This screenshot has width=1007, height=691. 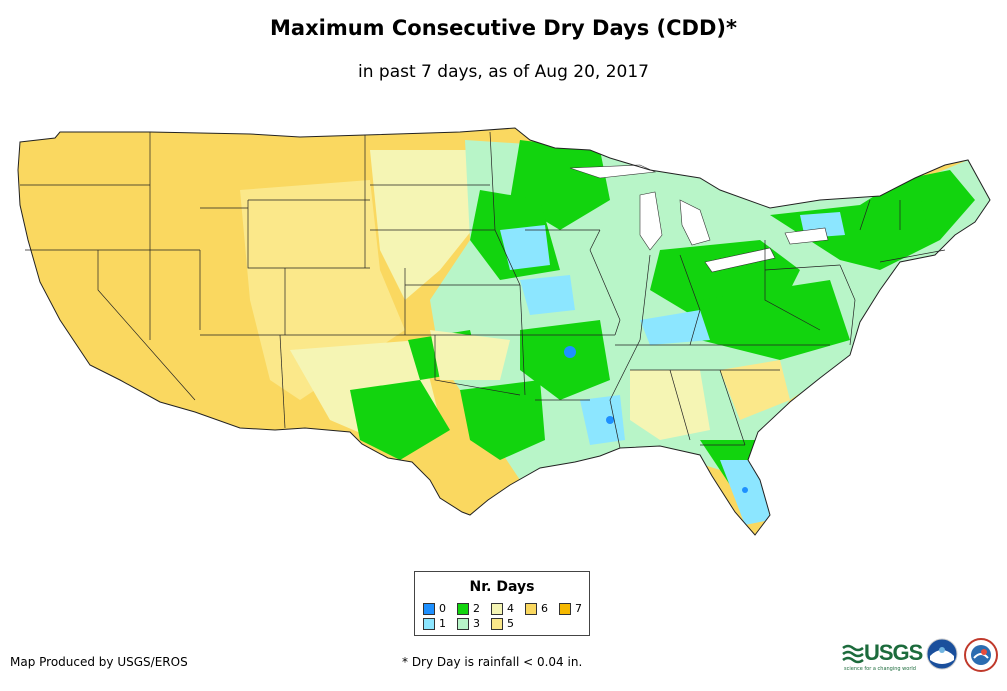 What do you see at coordinates (893, 652) in the screenshot?
I see `usgs-logo-text: USGS` at bounding box center [893, 652].